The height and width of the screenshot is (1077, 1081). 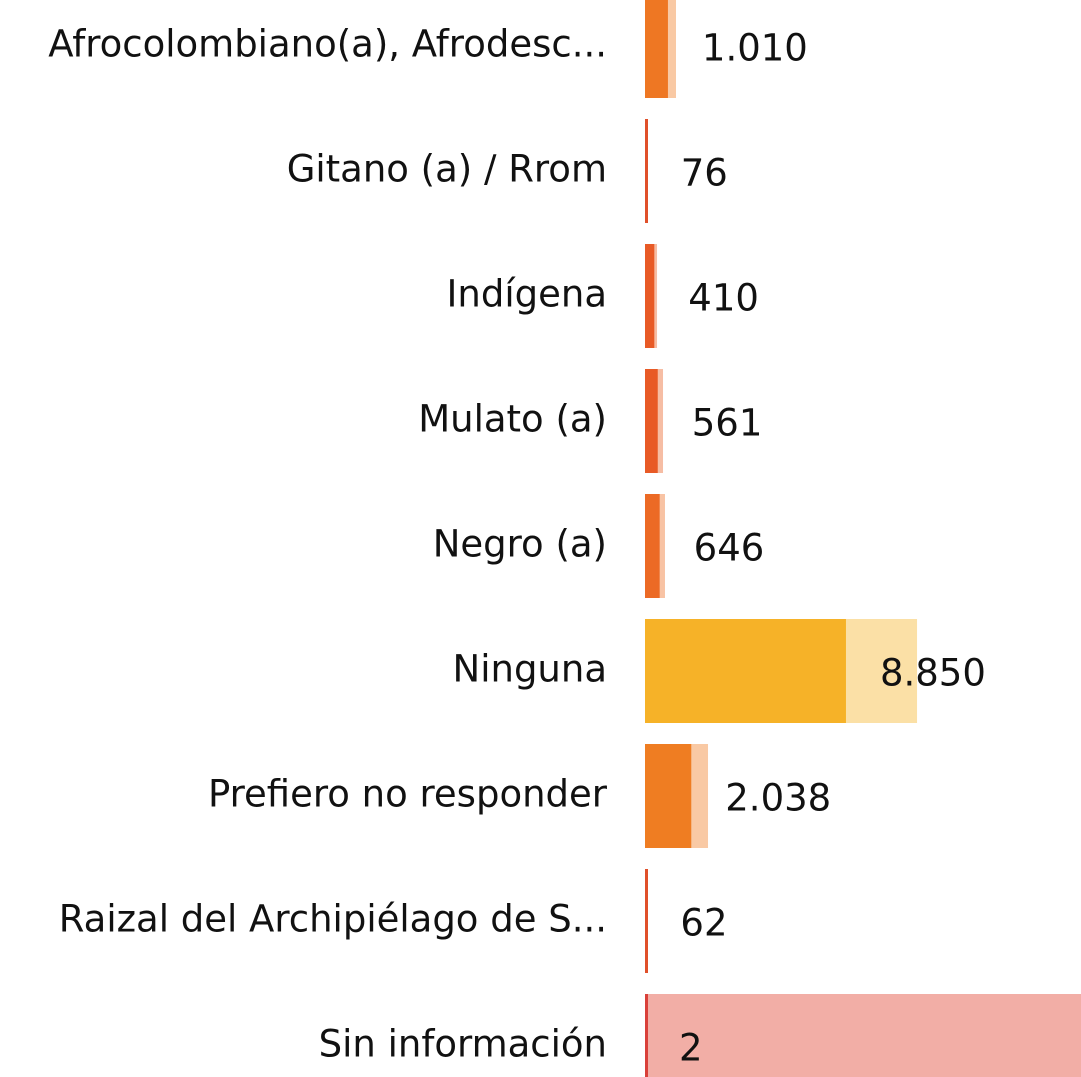 I want to click on value-label: 561, so click(x=727, y=423).